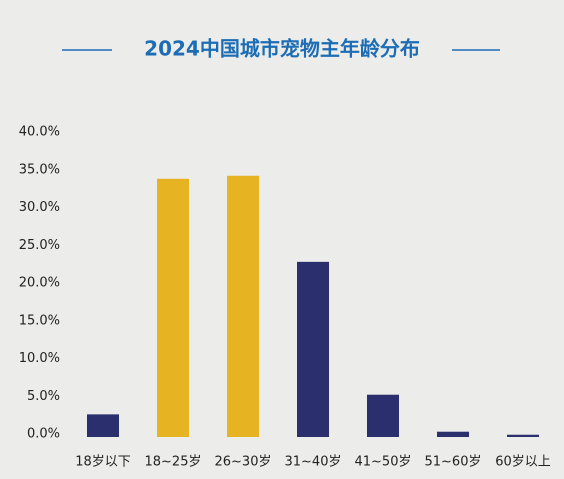  I want to click on x-tick-label: 18岁以下, so click(103, 462).